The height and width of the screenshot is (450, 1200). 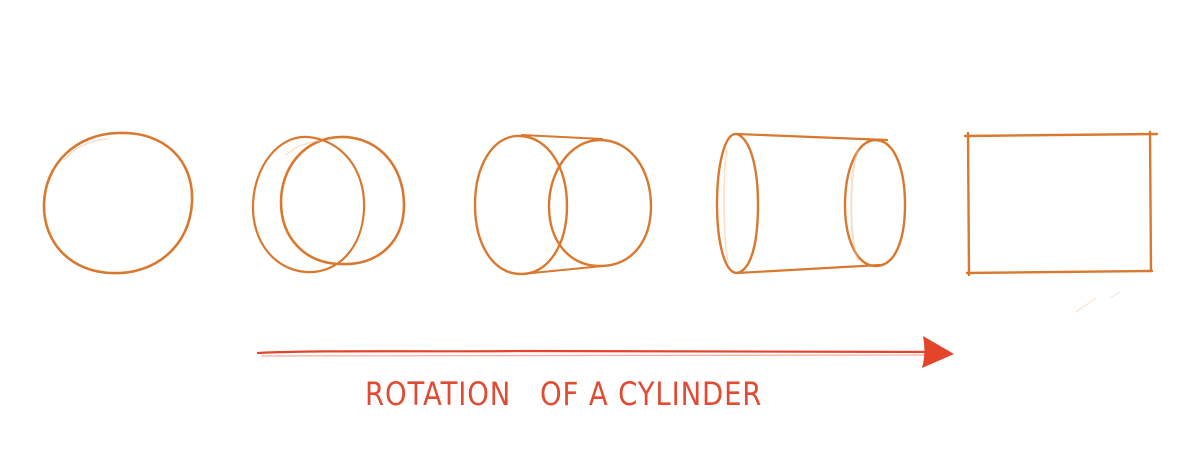 I want to click on stage-side-rectangle, so click(x=1061, y=221).